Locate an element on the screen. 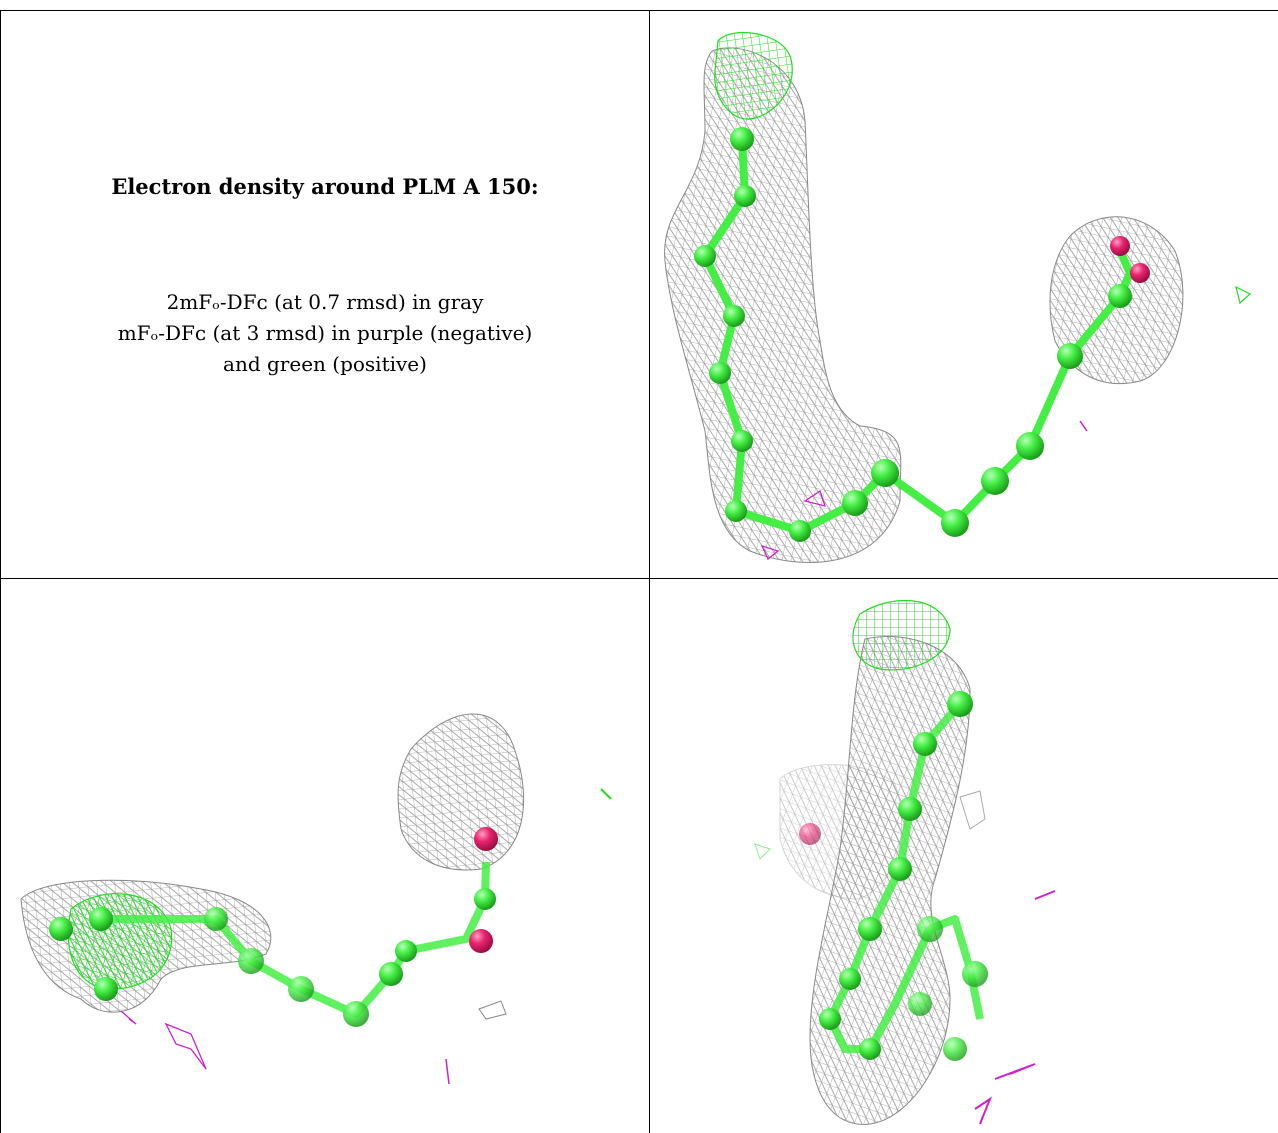 The width and height of the screenshot is (1278, 1133). caption-line-fofc: mFₒ-DFᴄ (at 3 rmsd) in purple (negative) is located at coordinates (325, 333).